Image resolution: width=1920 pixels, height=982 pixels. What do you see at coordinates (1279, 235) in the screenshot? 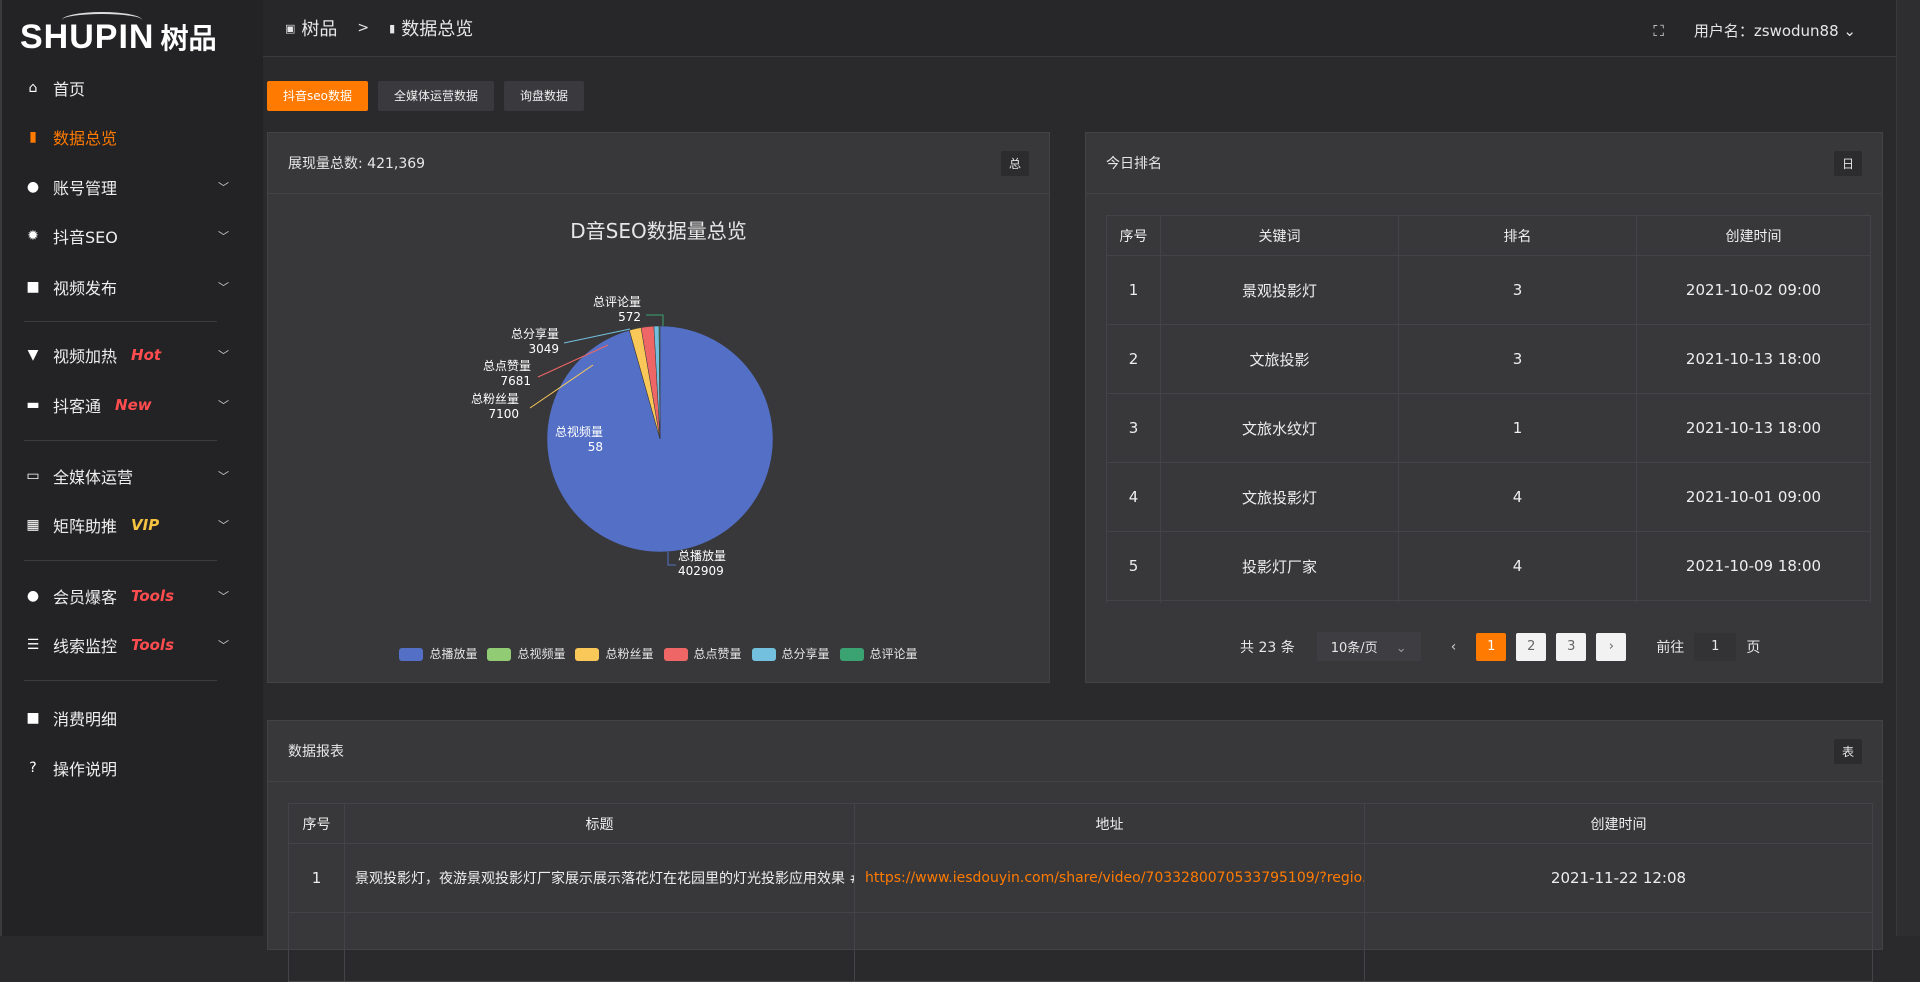
I see `col-keyword: 关键词` at bounding box center [1279, 235].